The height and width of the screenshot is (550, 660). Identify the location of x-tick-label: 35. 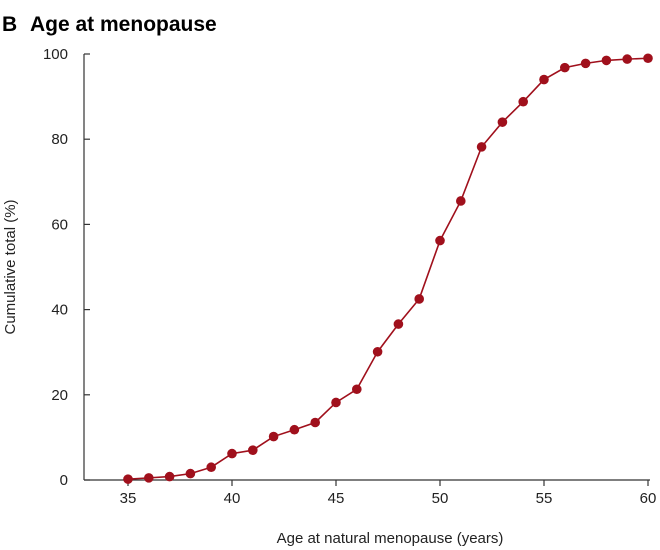
(128, 498).